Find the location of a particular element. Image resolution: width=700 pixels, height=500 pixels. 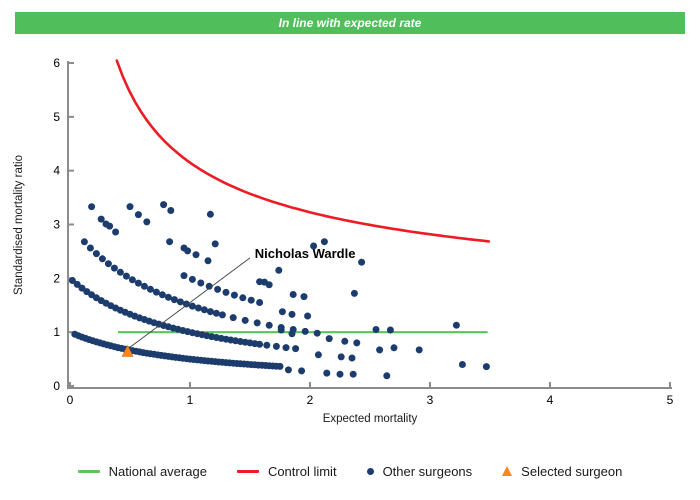

control-limit-line-icon is located at coordinates (247, 471).